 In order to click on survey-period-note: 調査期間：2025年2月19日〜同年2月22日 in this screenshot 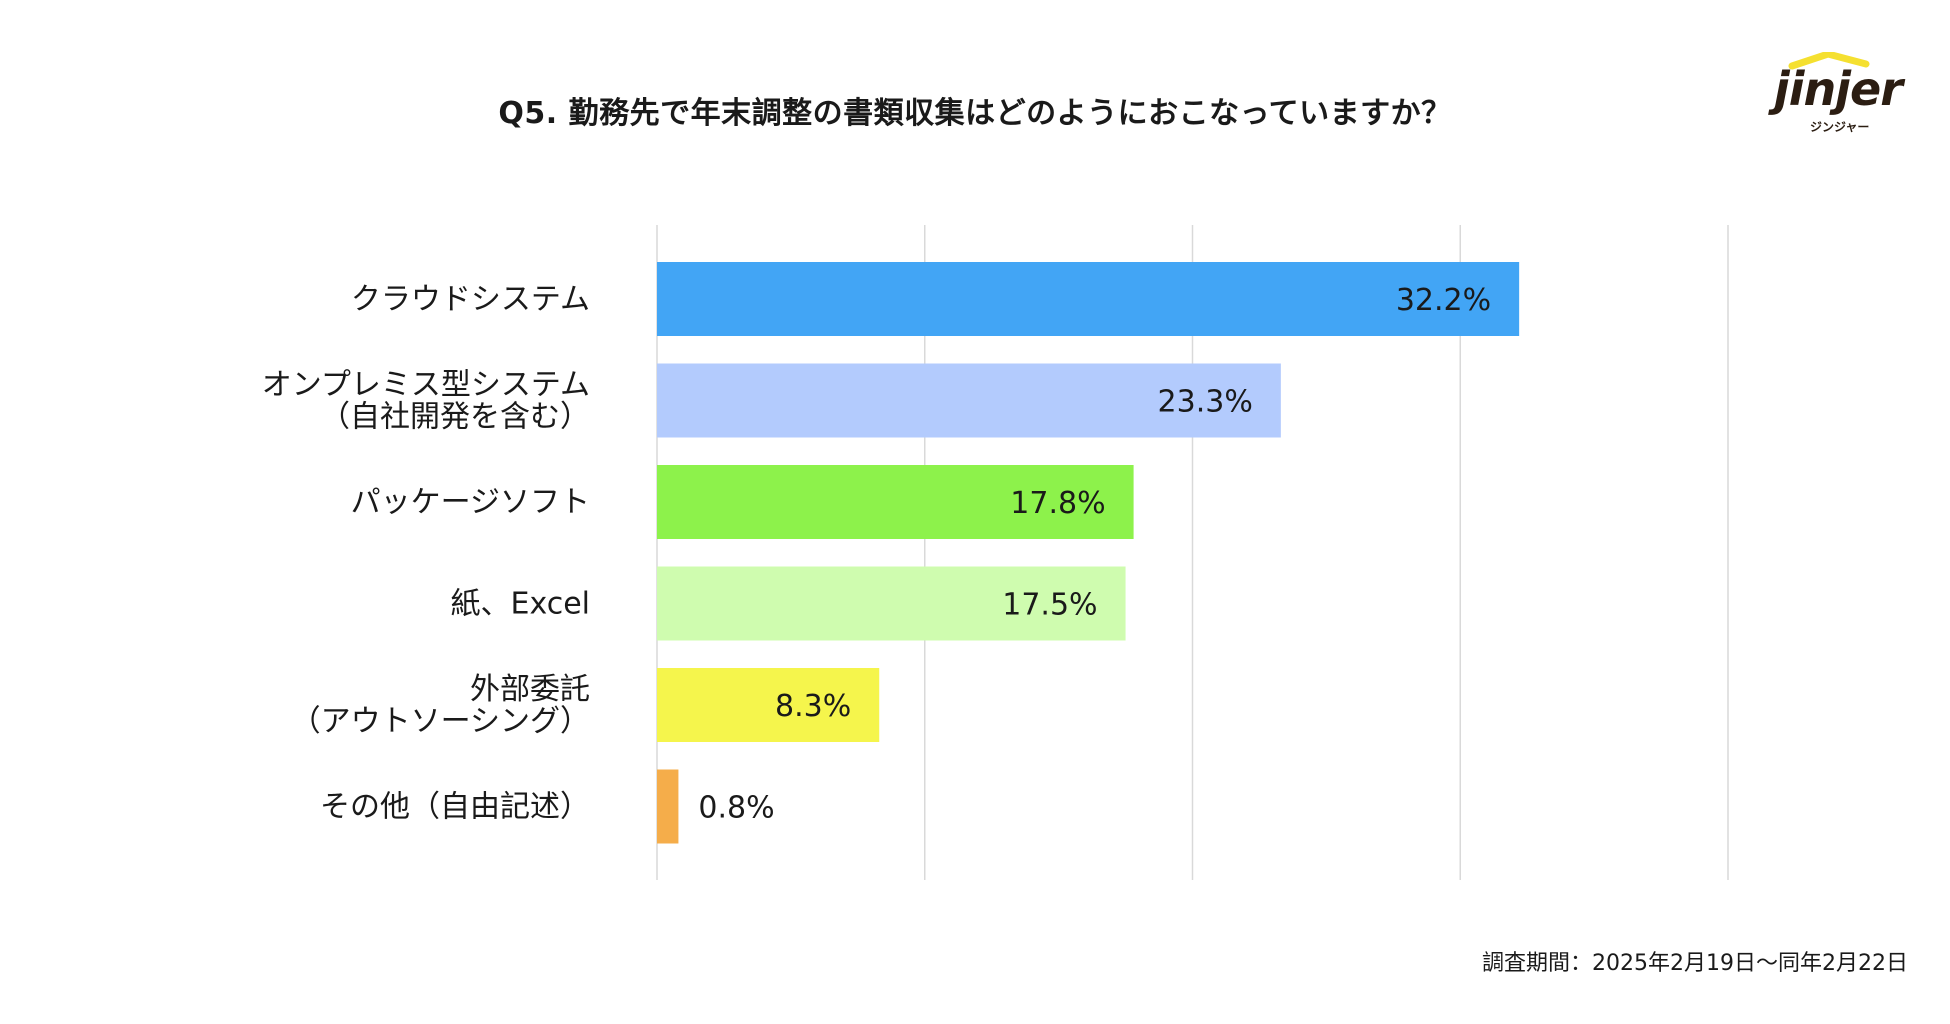, I will do `click(1695, 963)`.